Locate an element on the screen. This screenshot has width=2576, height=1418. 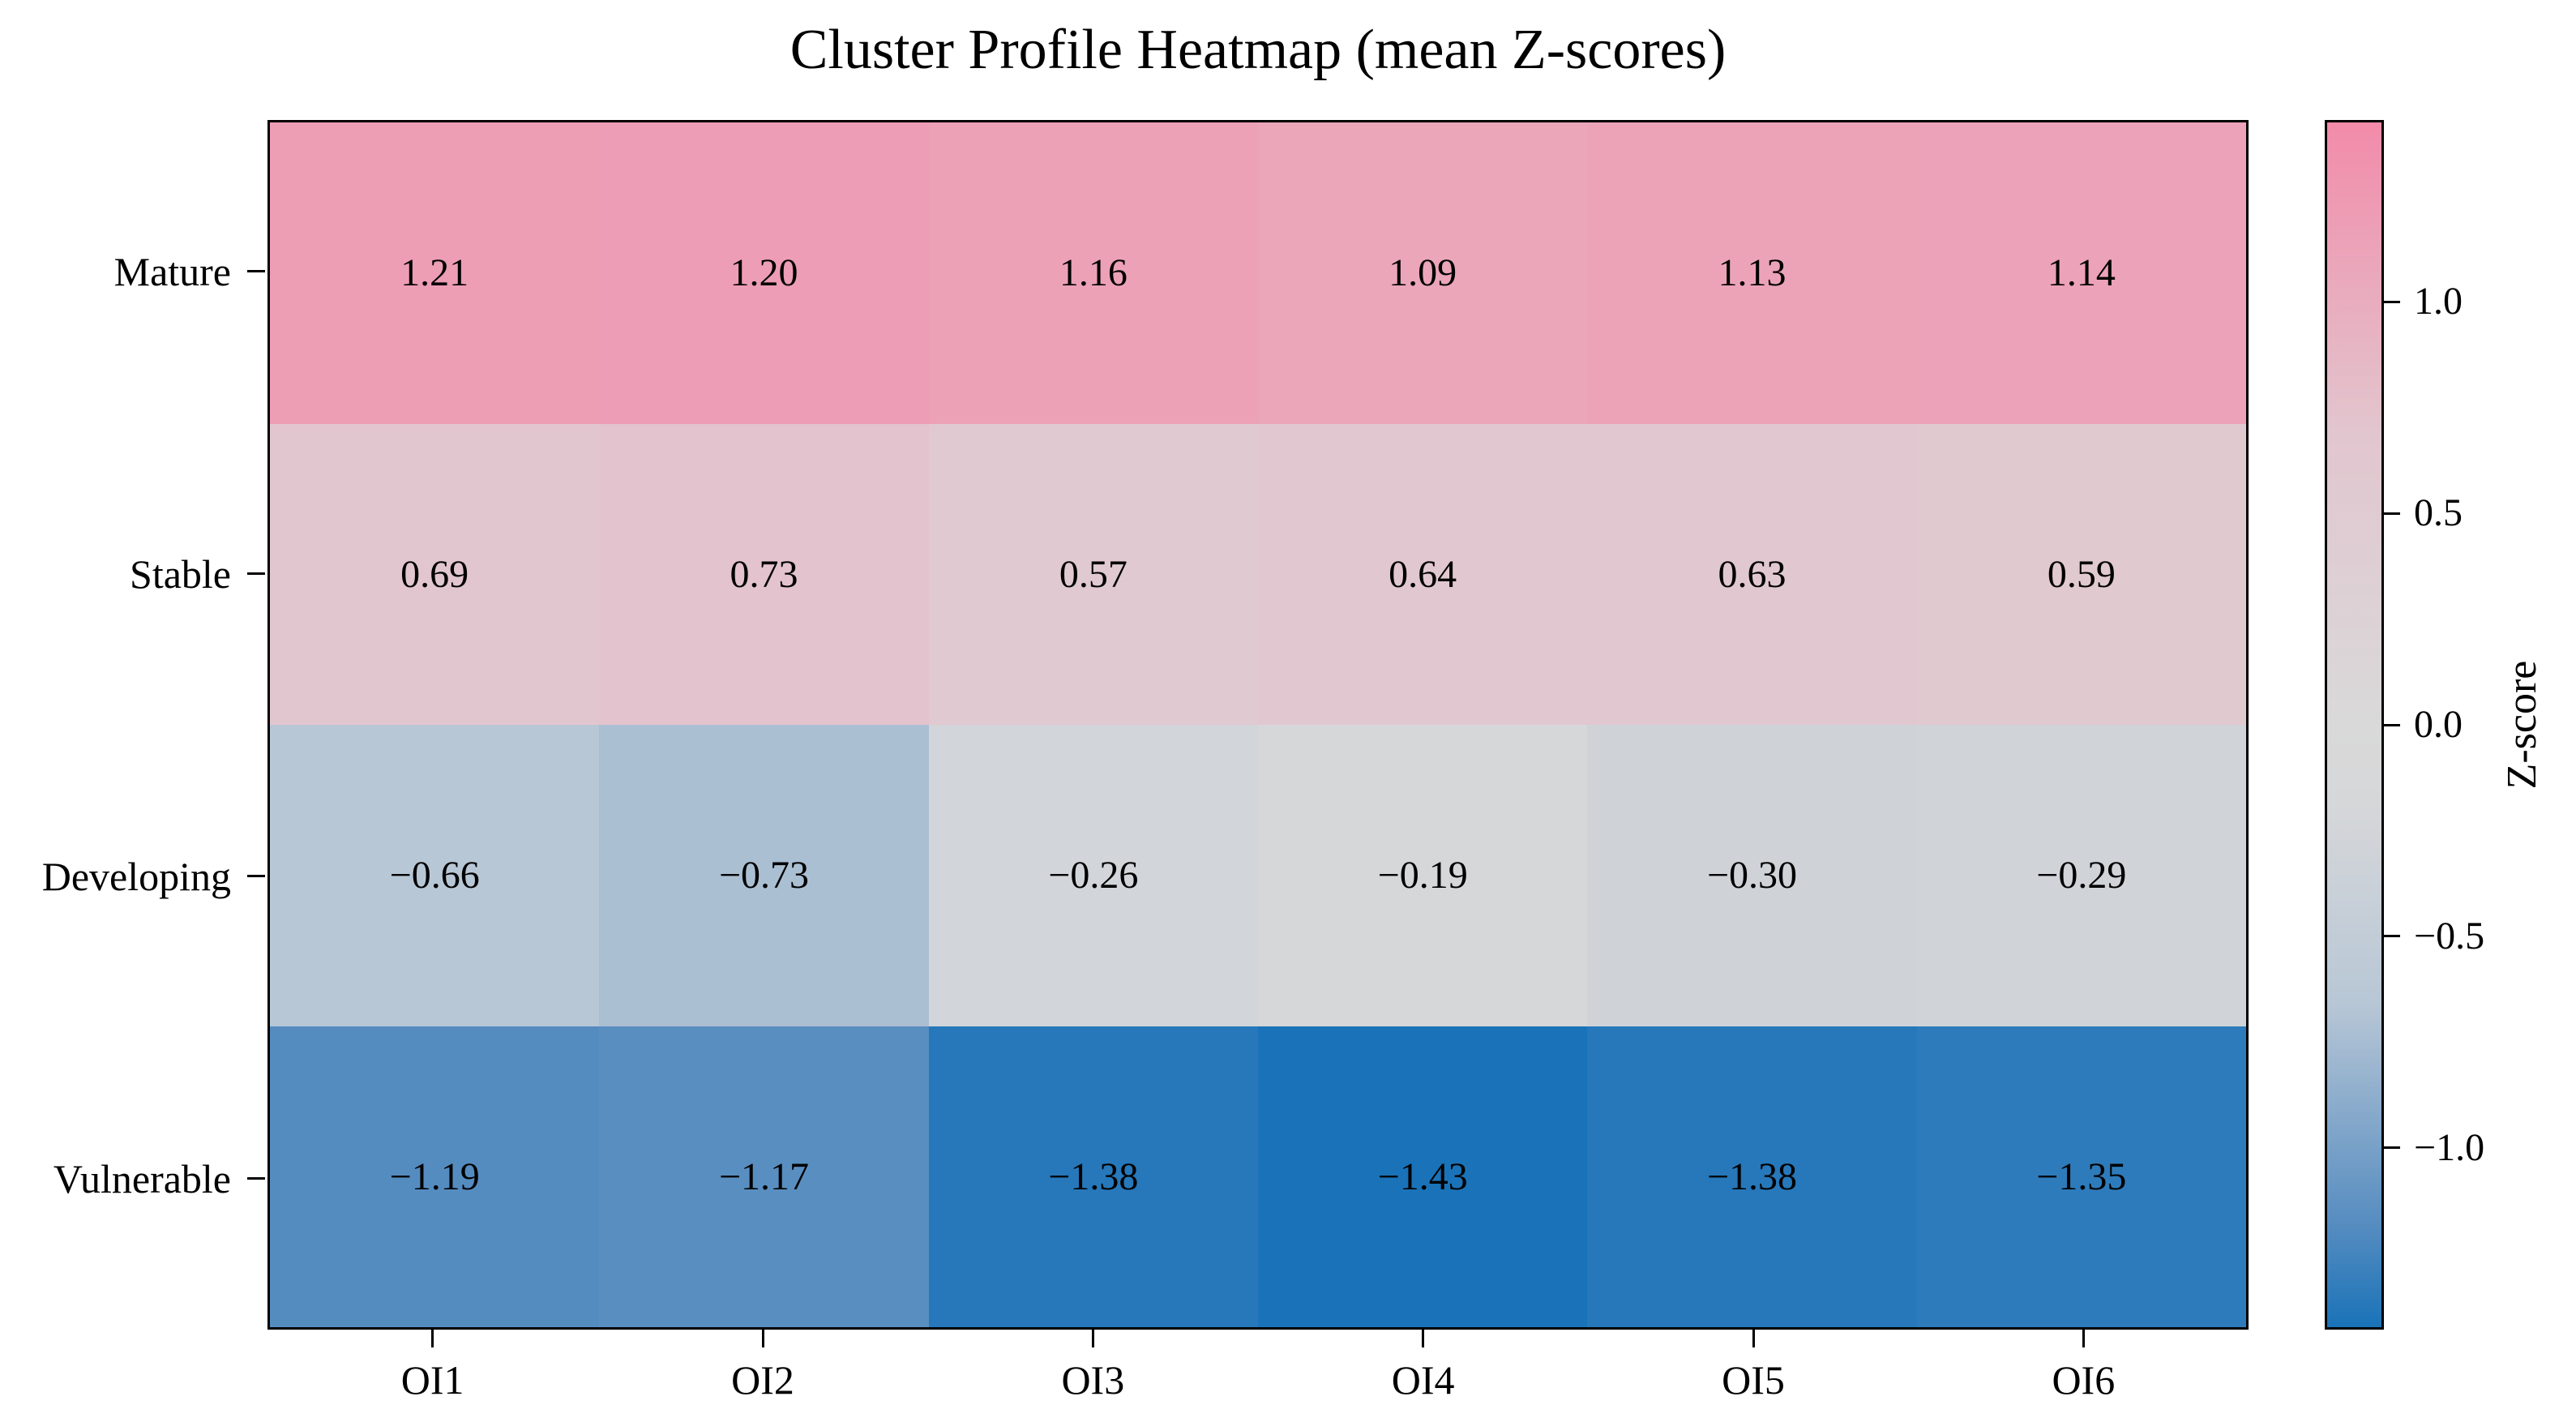
y-axis-label-Vulnerable: Vulnerable is located at coordinates (142, 1178).